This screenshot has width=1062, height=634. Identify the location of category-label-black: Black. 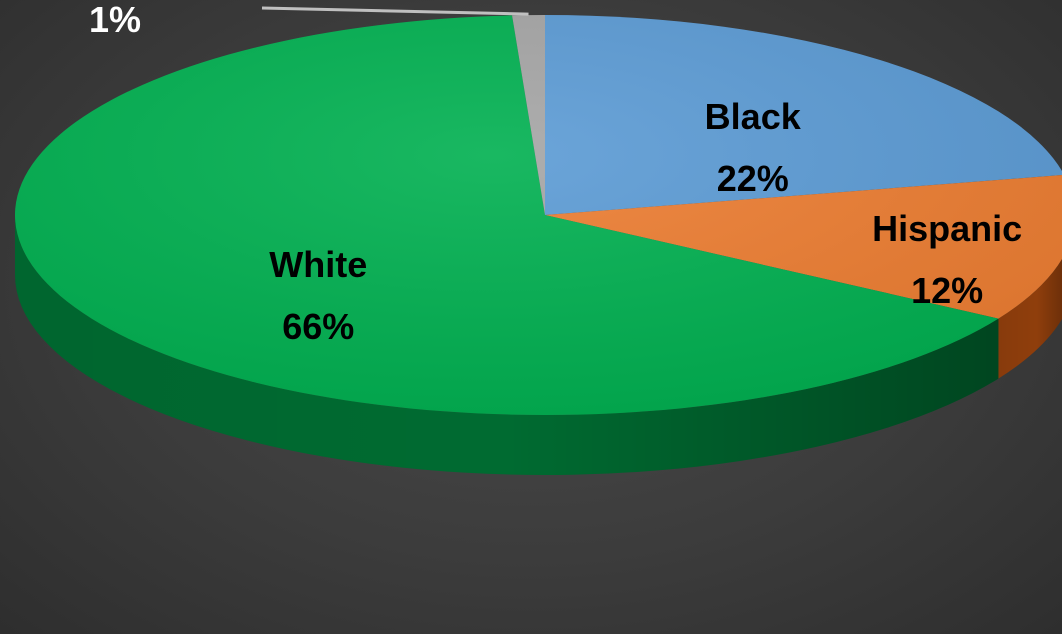
(753, 116).